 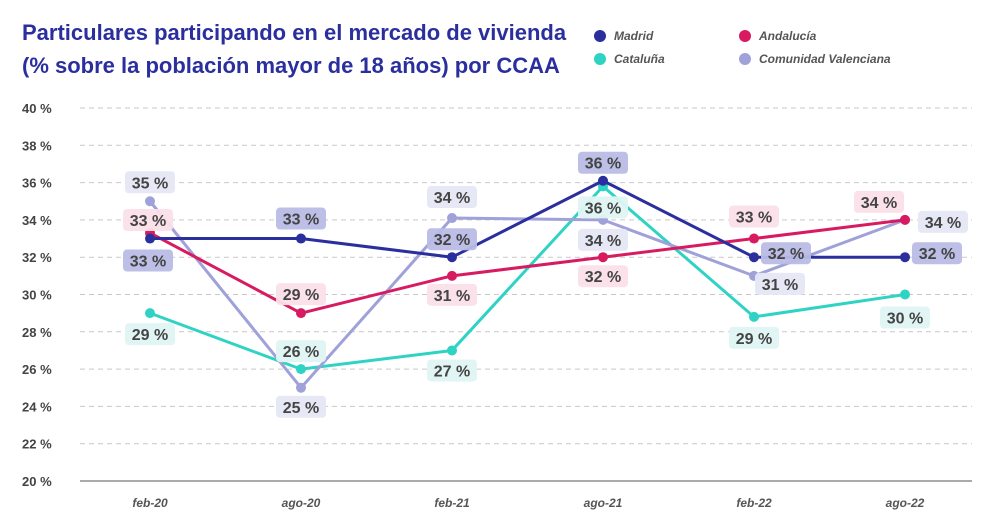 What do you see at coordinates (37, 220) in the screenshot?
I see `y-tick-label: 34 %` at bounding box center [37, 220].